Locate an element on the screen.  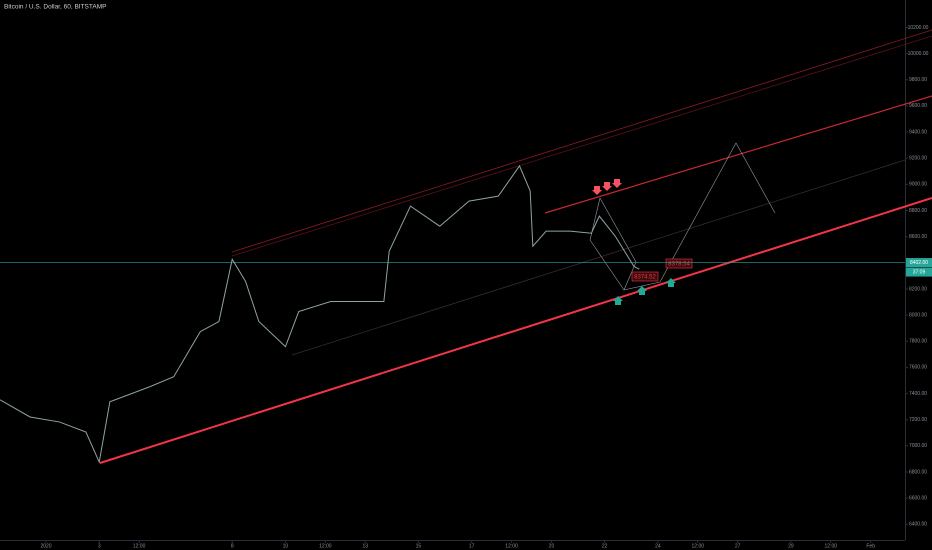
y-tick-label: 10200.00 is located at coordinates (918, 28).